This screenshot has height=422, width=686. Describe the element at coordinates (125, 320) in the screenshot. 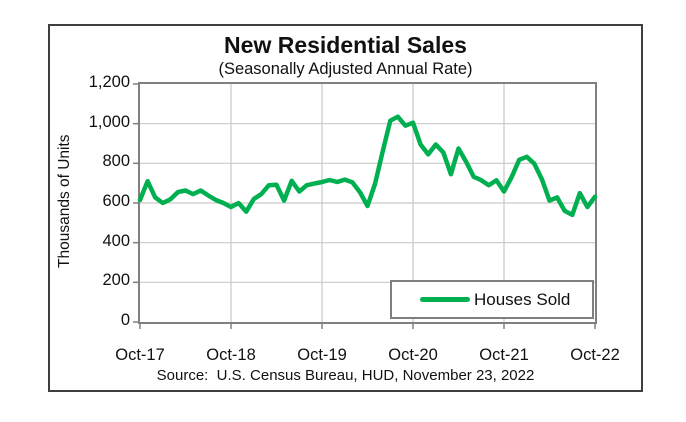

I see `y-tick-label: 0` at that location.